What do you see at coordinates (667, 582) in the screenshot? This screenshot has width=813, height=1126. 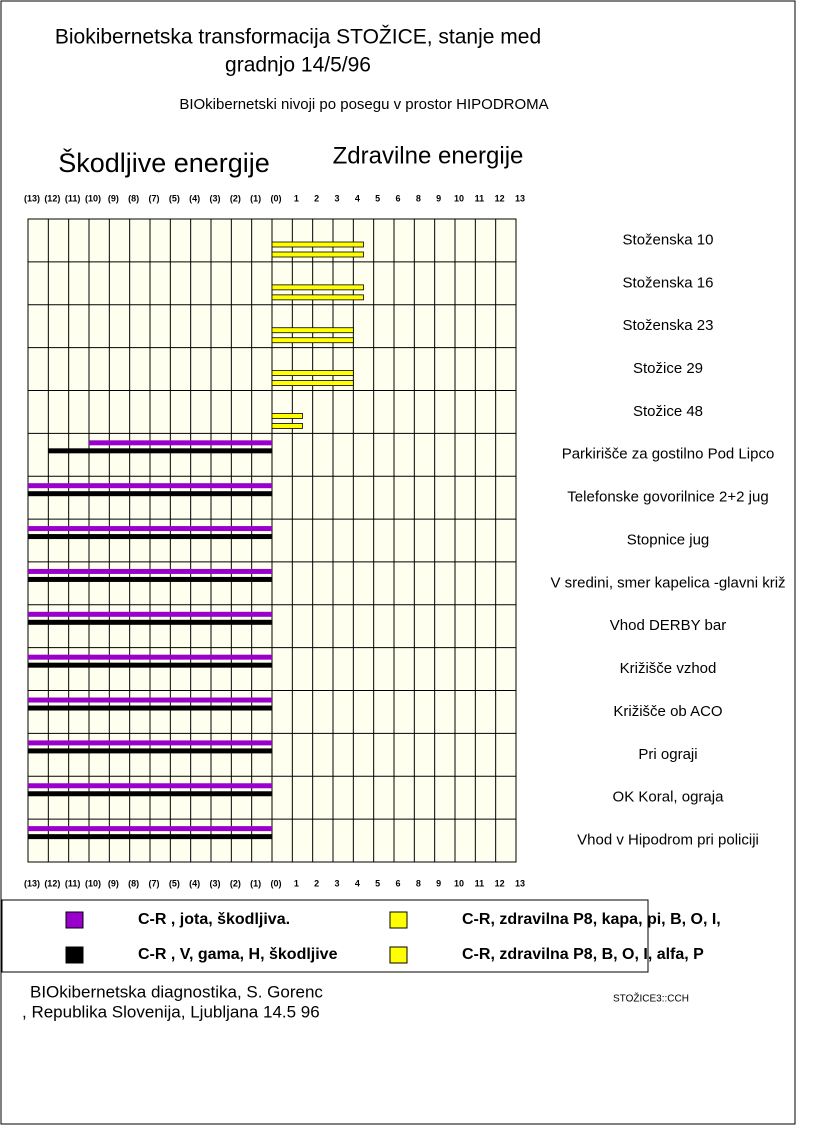 I see `category-label: V sredini, smer kapelica -glavni križ` at bounding box center [667, 582].